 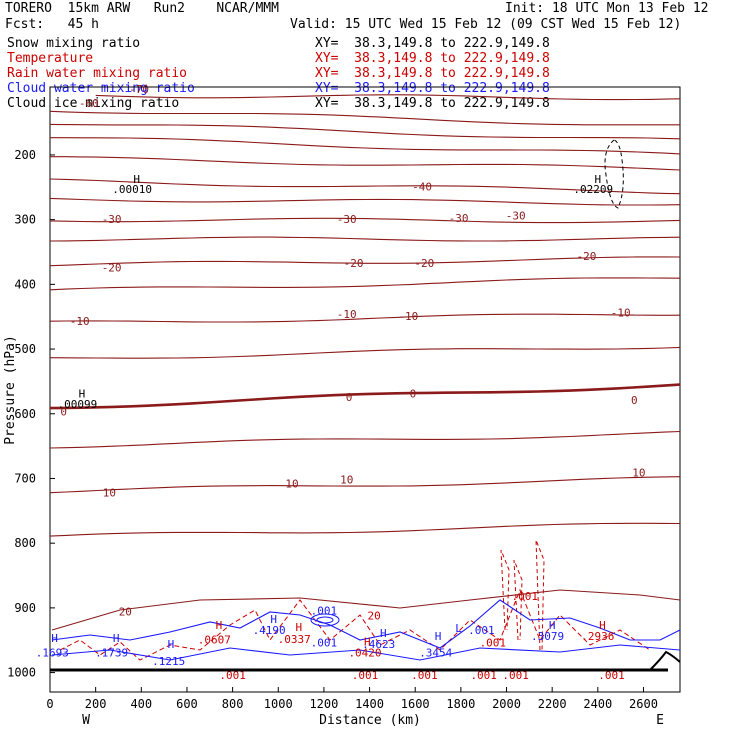 I want to click on x-tick-label: 0, so click(x=49, y=704).